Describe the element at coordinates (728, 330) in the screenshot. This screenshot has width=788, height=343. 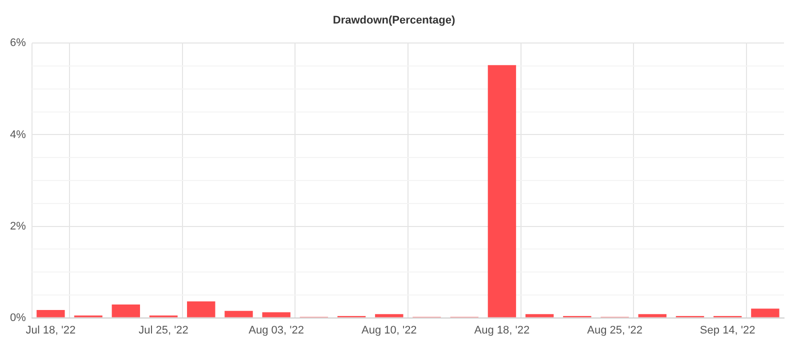
I see `x-tick-label: Sep 14, '22` at that location.